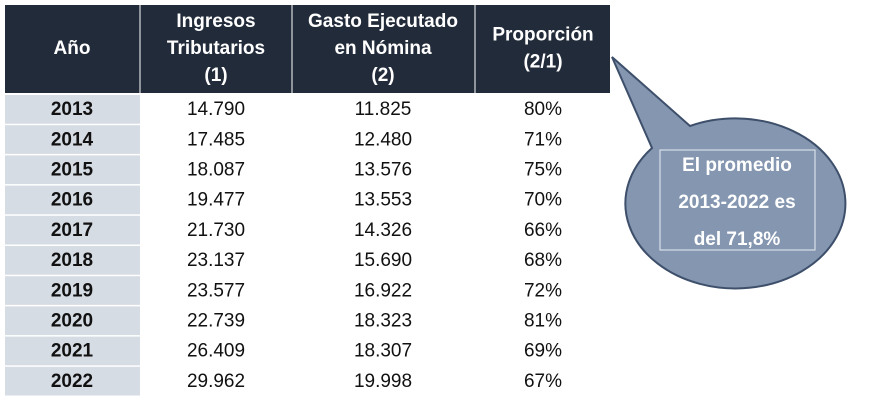 The height and width of the screenshot is (402, 876). Describe the element at coordinates (383, 381) in the screenshot. I see `value-cell: 19.998` at that location.